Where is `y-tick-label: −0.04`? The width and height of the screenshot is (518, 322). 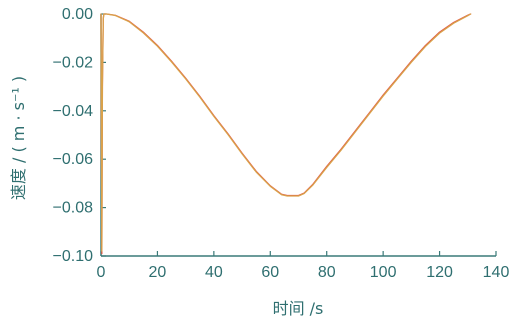
y-tick-label: −0.04 is located at coordinates (73, 111).